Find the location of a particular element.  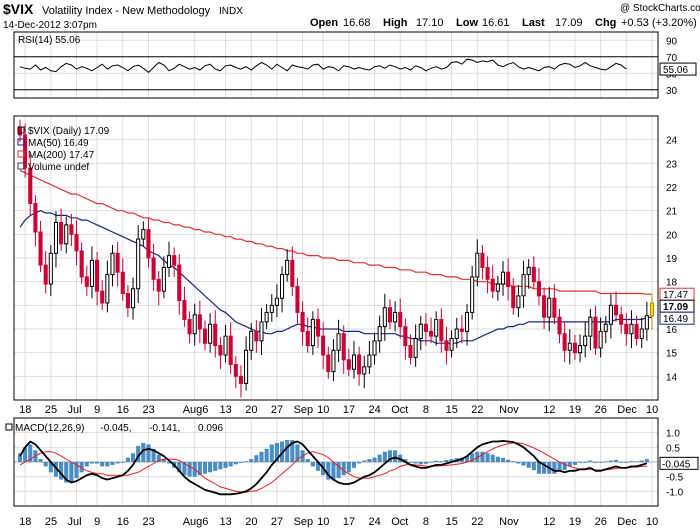

price-legend-vix: $VIX (Daily) 17.09 is located at coordinates (69, 131).